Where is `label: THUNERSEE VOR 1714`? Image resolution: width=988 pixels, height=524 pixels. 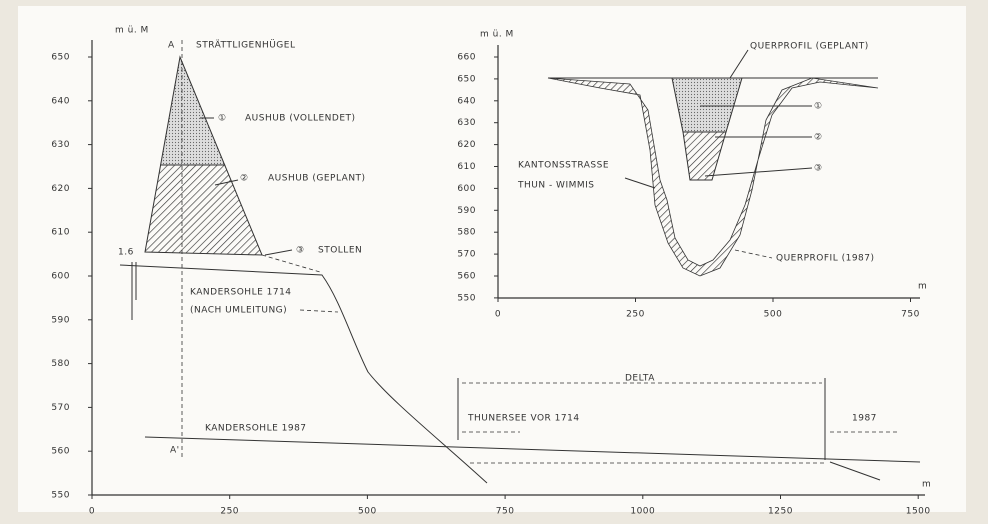
label: THUNERSEE VOR 1714 is located at coordinates (523, 419).